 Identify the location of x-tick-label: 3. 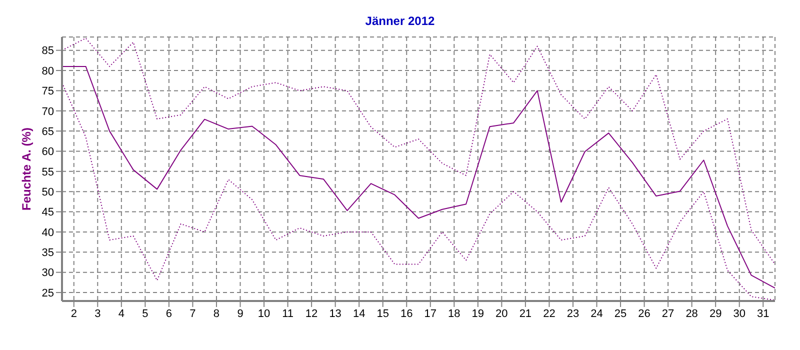
(97, 314).